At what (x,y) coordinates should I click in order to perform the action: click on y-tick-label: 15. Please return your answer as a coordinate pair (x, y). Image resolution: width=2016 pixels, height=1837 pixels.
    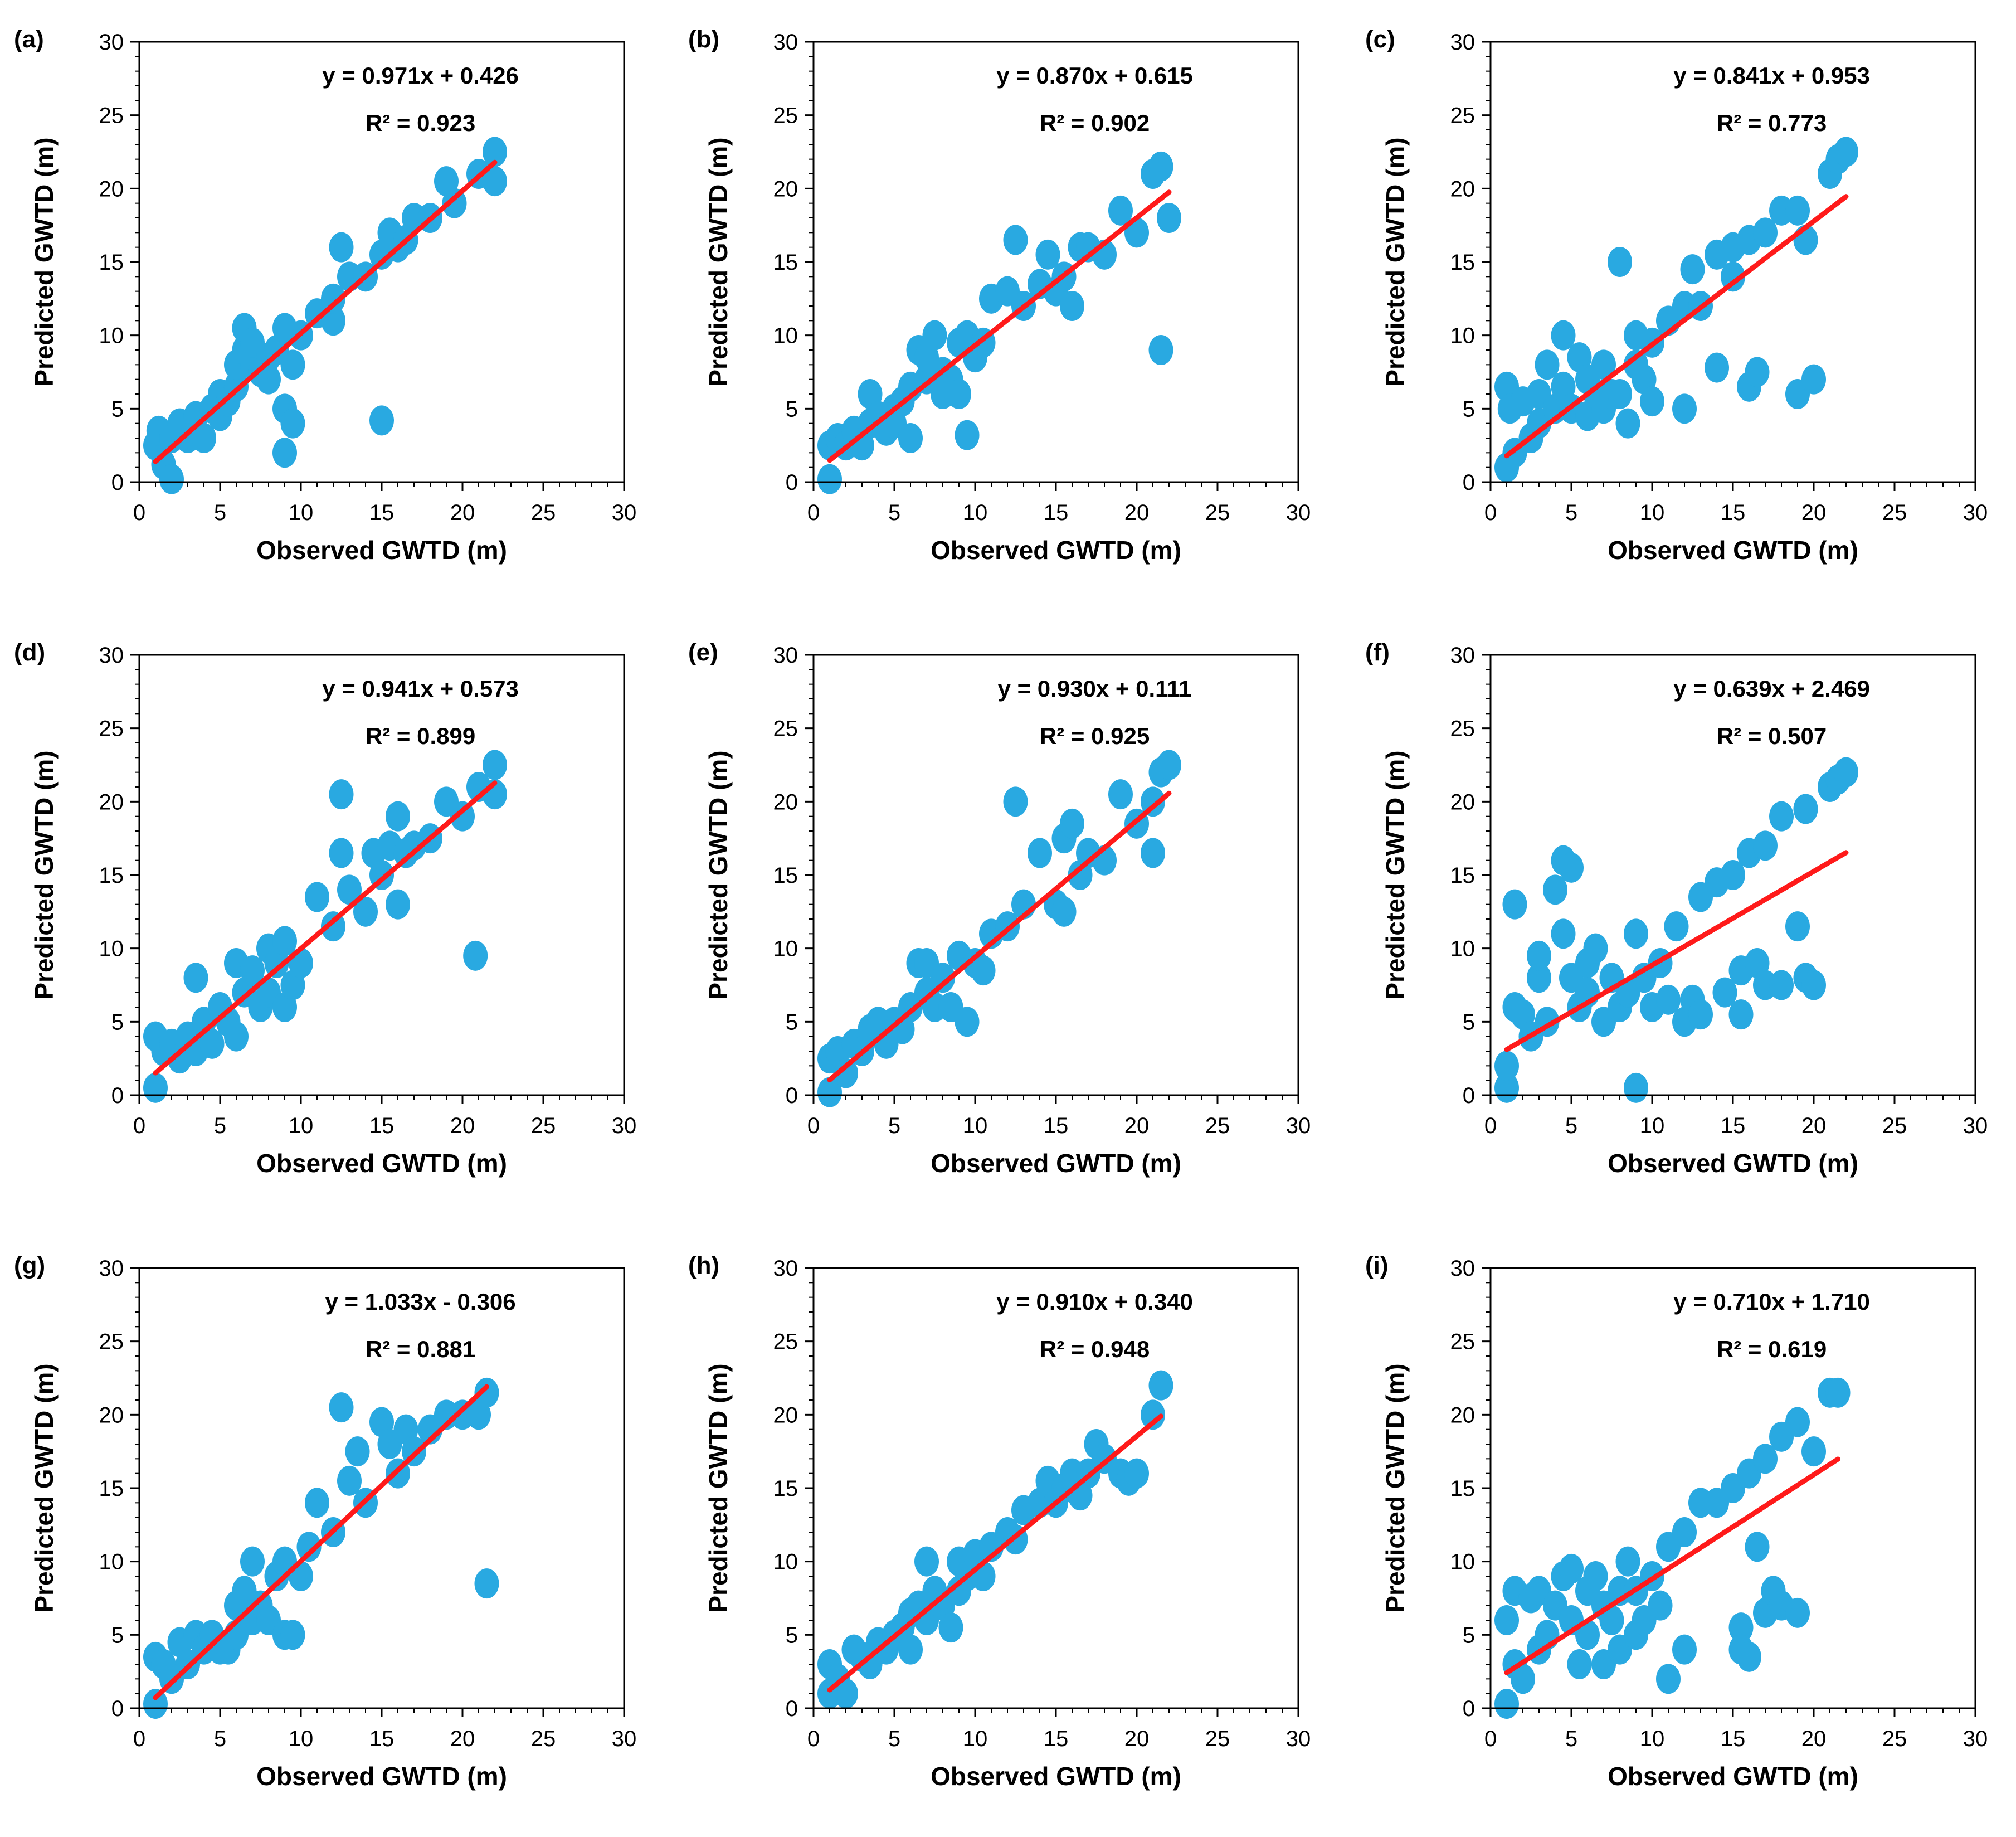
    Looking at the image, I should click on (786, 1488).